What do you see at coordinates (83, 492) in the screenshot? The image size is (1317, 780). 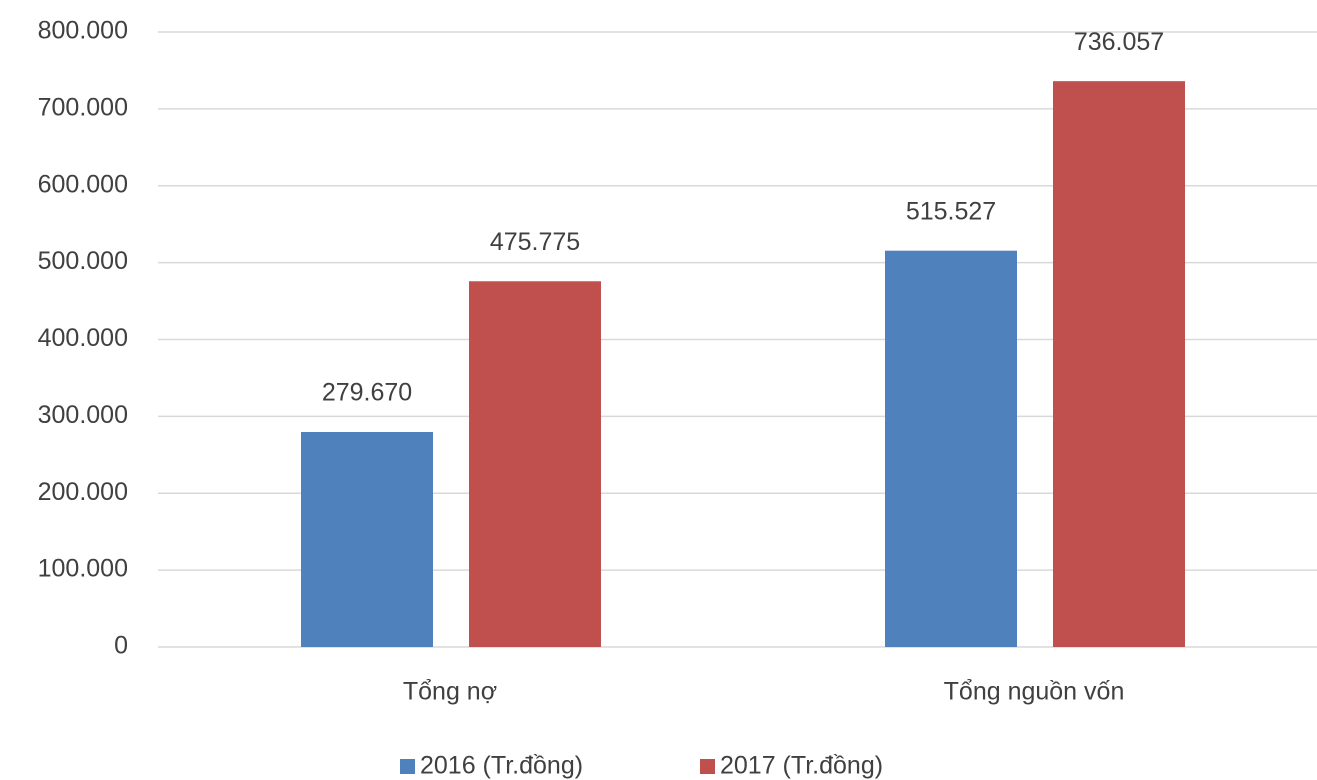 I see `y-tick-label: 200.000` at bounding box center [83, 492].